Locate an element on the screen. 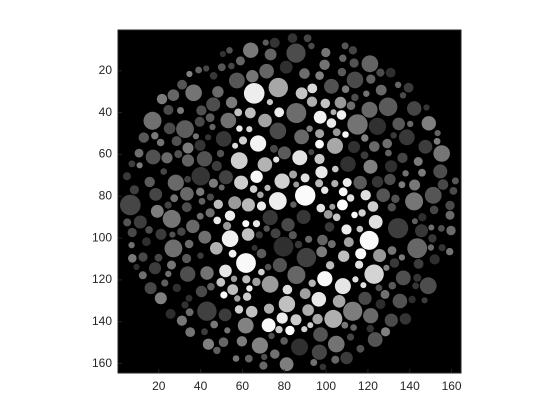  x-tick-label: 100 is located at coordinates (326, 386).